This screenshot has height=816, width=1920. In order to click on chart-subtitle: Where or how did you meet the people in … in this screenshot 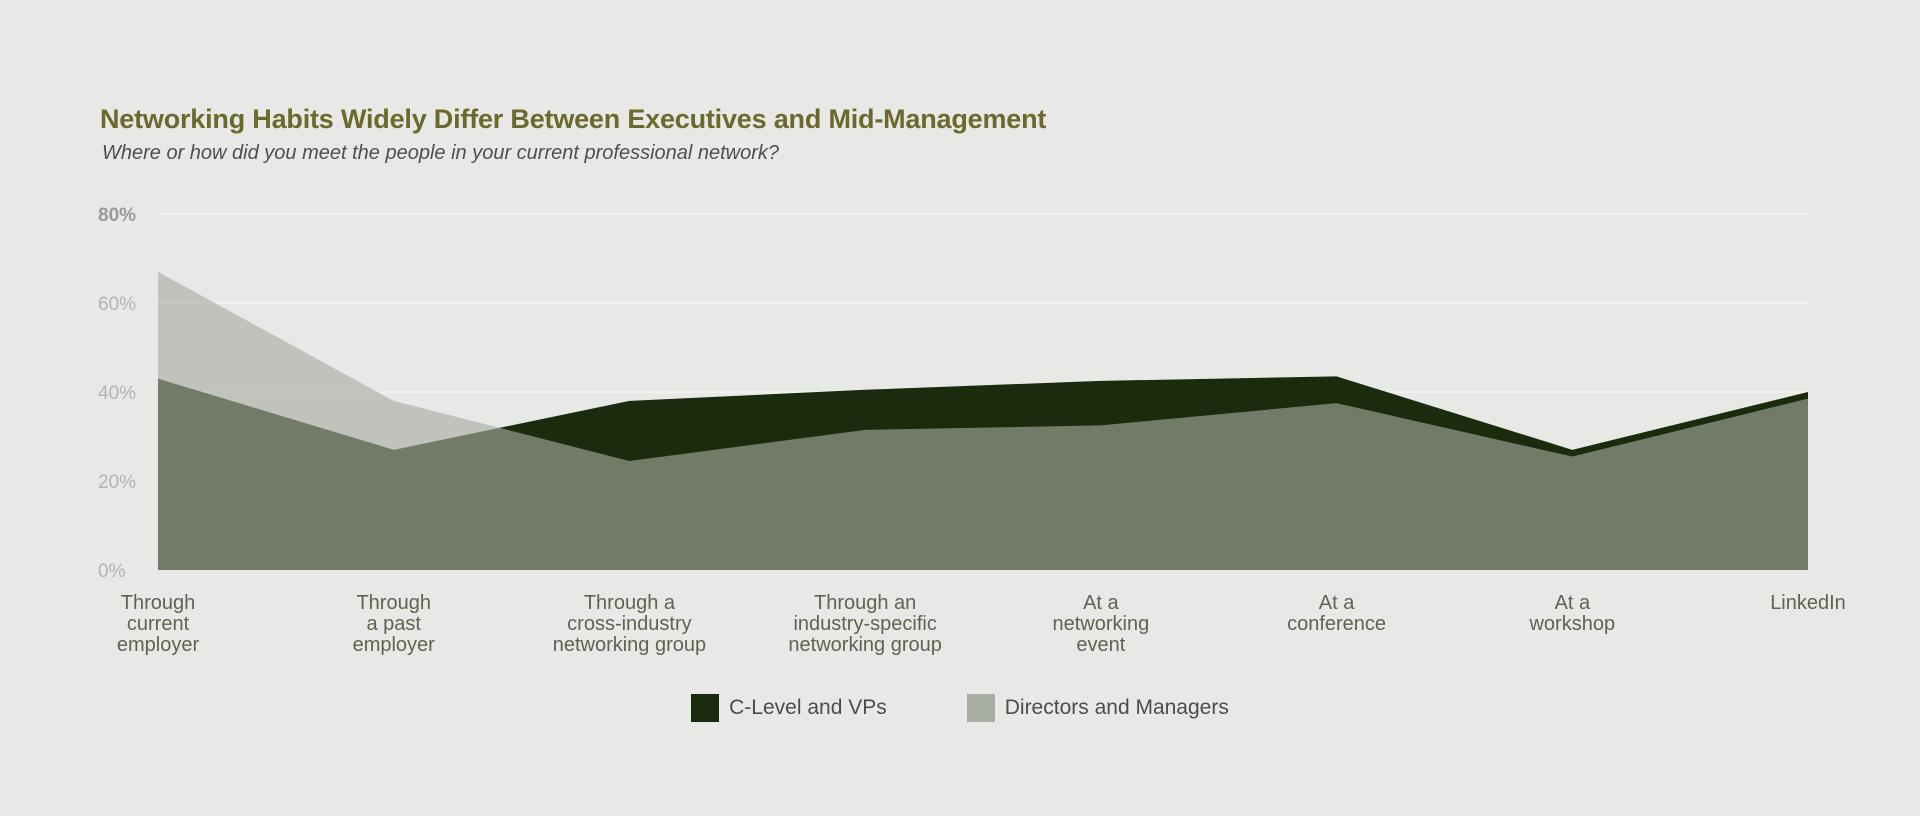, I will do `click(441, 153)`.